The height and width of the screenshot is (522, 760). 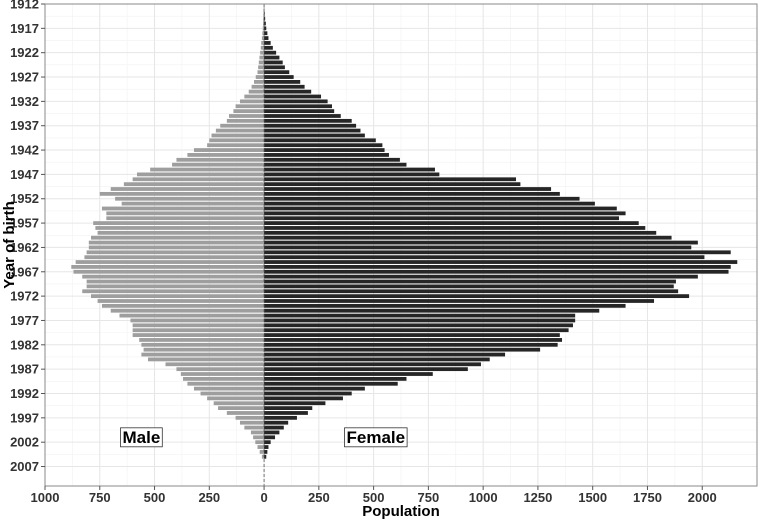 I want to click on x-tick-label: 1750, so click(x=647, y=497).